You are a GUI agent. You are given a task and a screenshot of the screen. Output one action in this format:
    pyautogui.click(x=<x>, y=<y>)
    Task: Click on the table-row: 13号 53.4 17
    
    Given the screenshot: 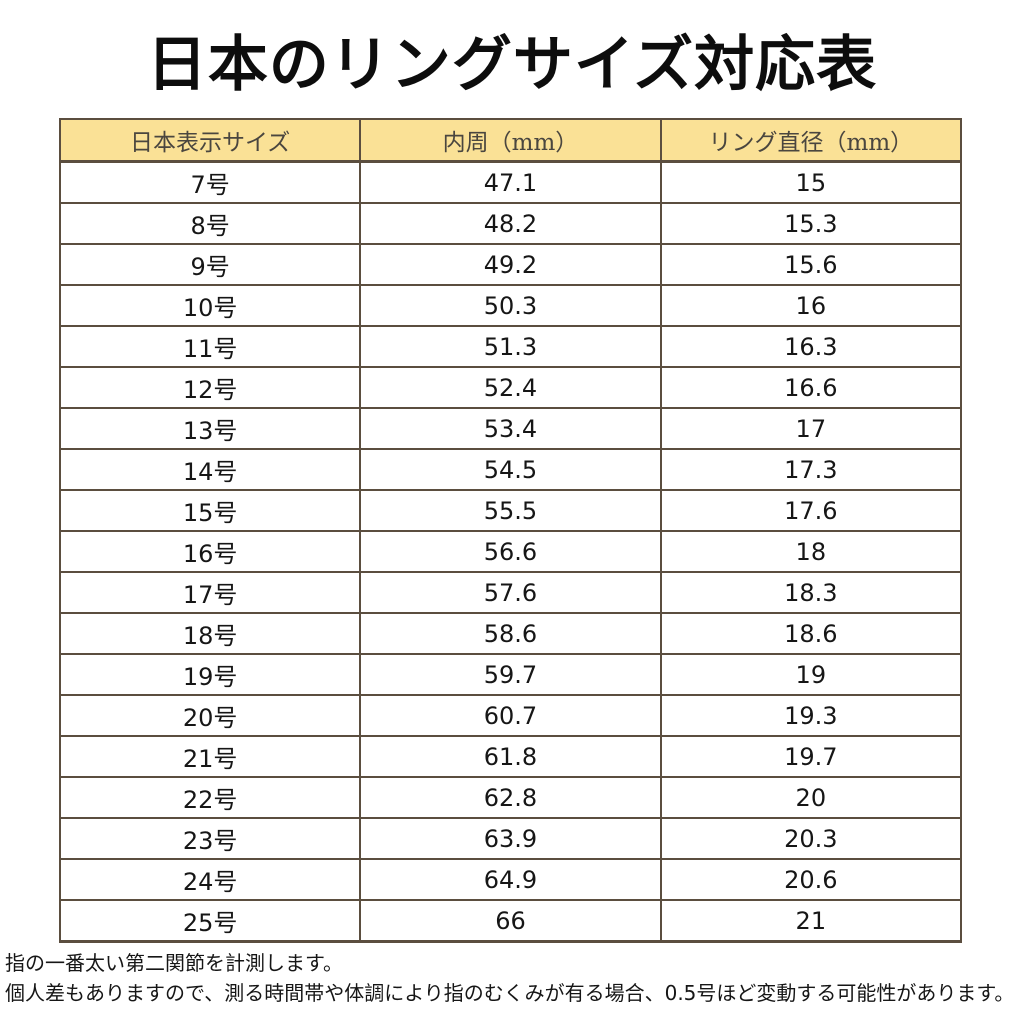 What is the action you would take?
    pyautogui.click(x=510, y=428)
    